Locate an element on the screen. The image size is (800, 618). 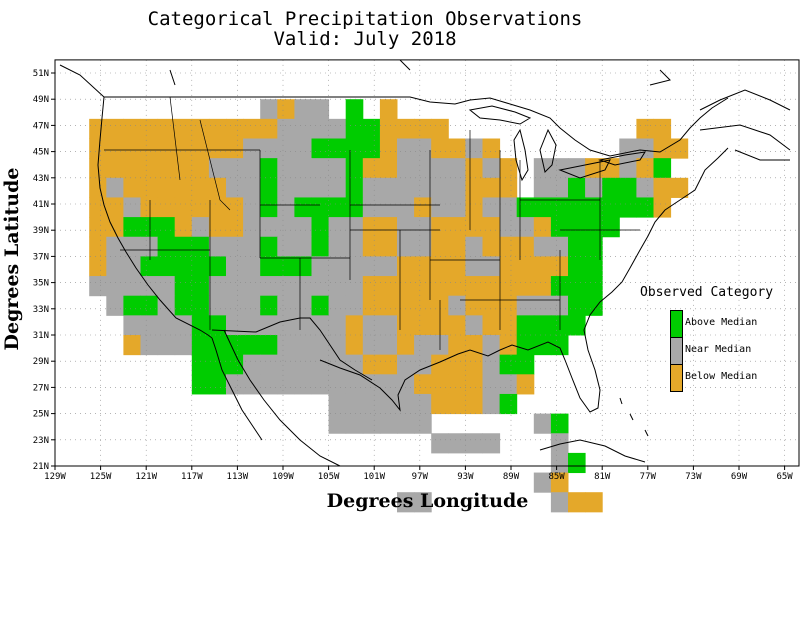
y-tick-label: 31N is located at coordinates (41, 336).